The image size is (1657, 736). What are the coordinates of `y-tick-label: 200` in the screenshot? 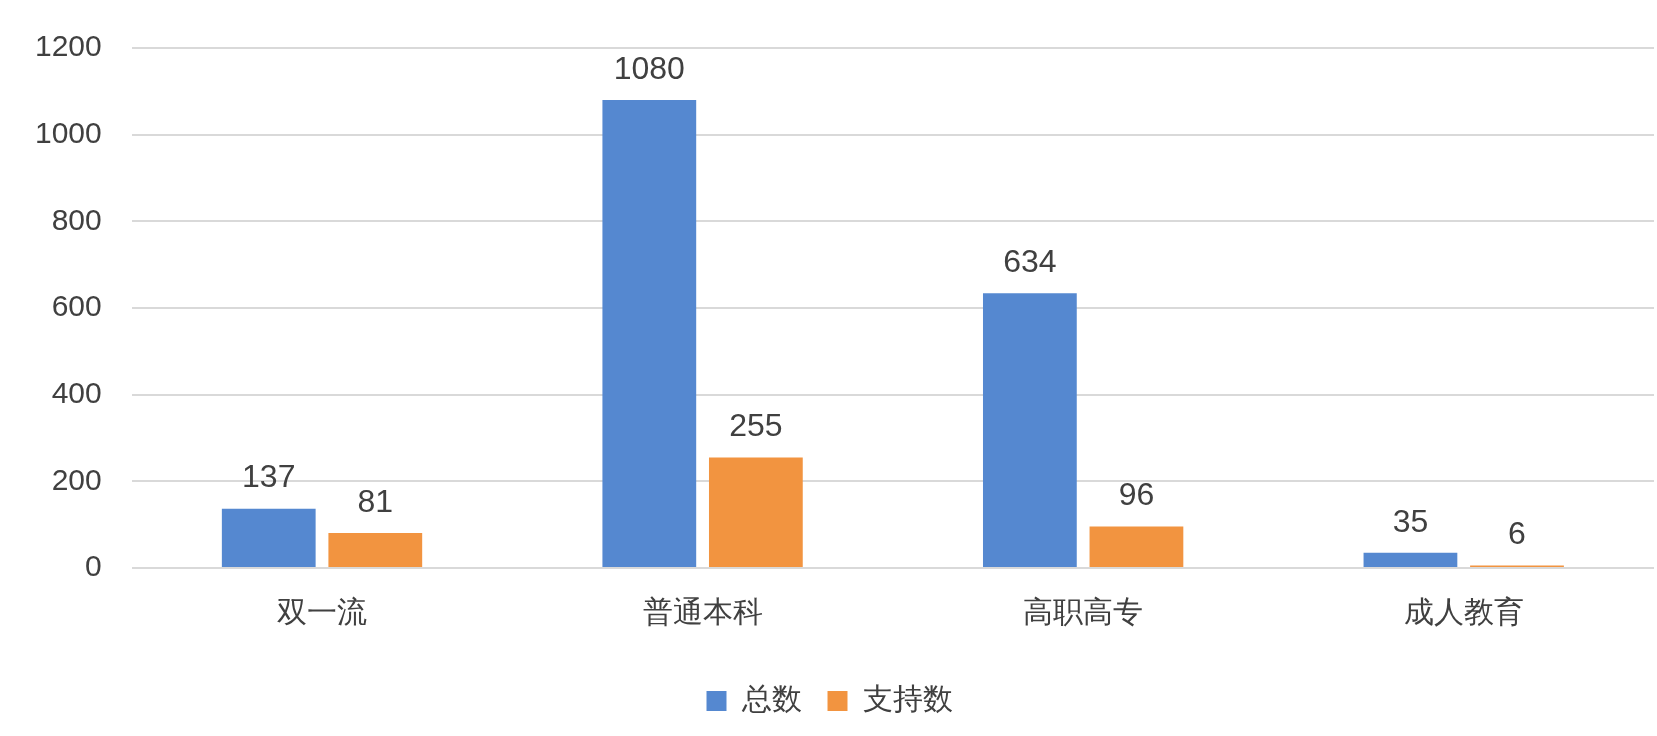 It's located at (76, 479).